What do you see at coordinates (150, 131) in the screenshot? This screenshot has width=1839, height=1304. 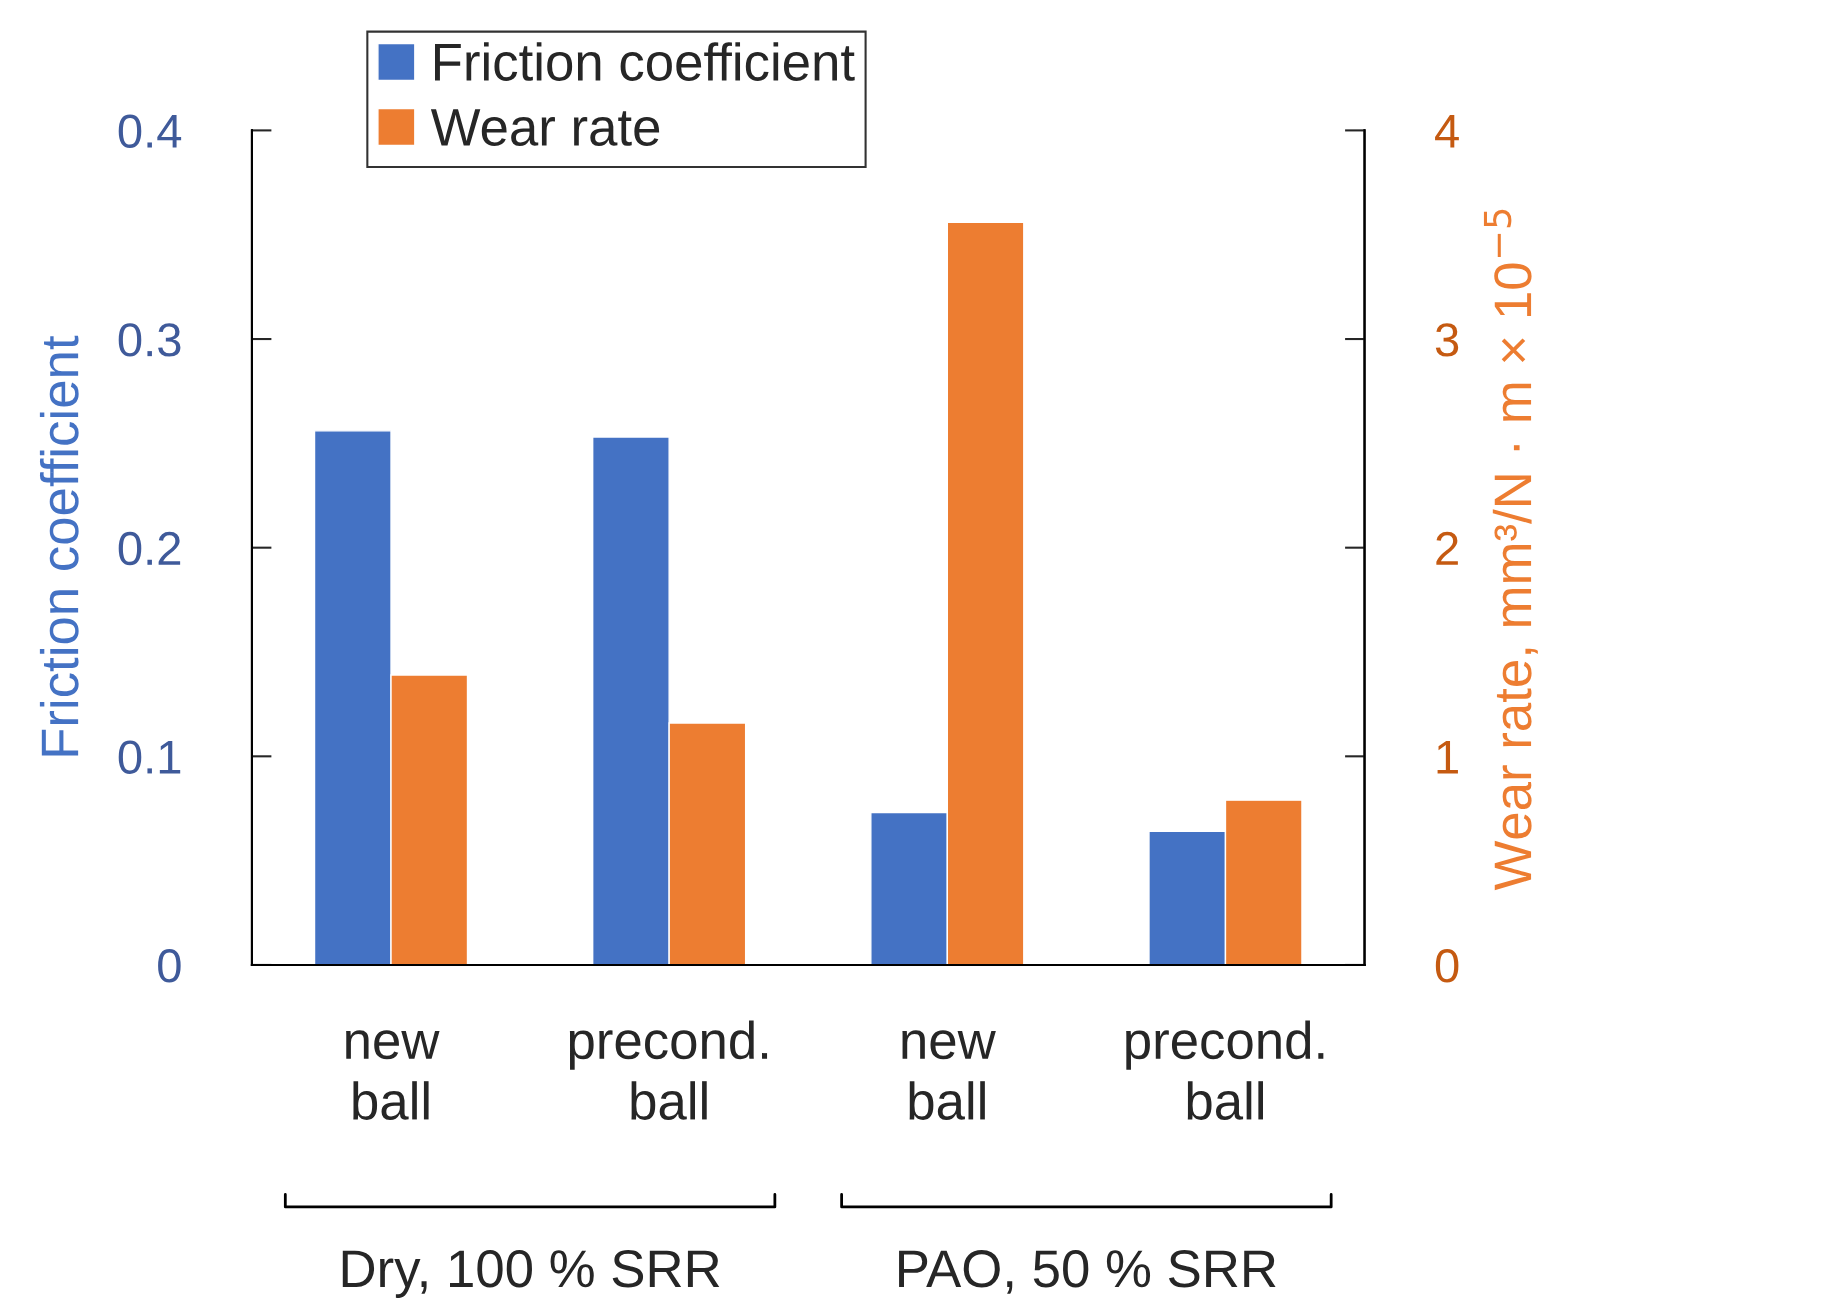 I see `y-tick-label: 0.4` at bounding box center [150, 131].